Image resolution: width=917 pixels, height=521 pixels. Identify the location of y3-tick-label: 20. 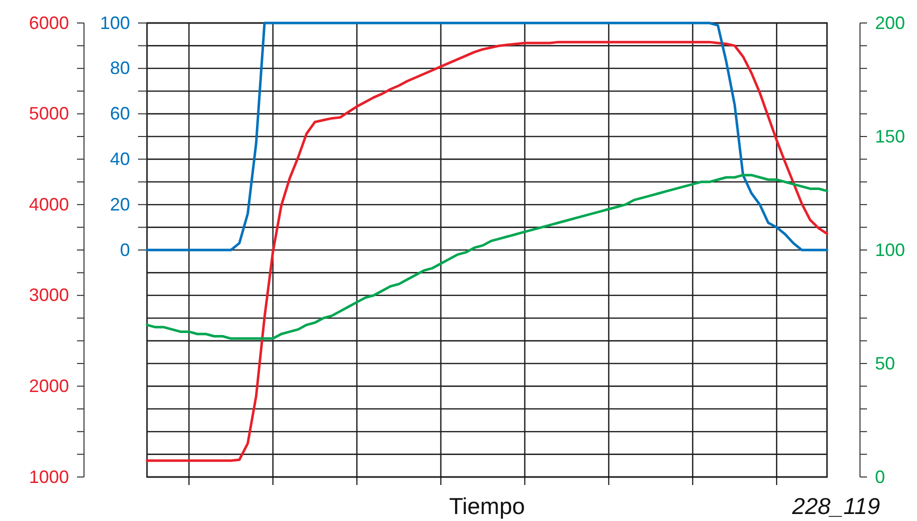
(120, 204).